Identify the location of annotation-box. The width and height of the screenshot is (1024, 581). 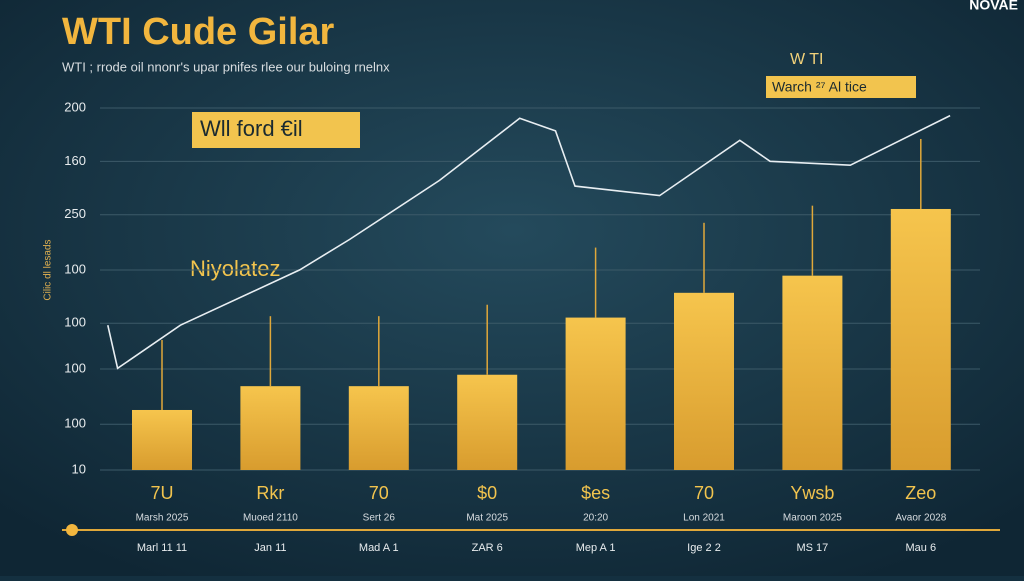
(276, 130).